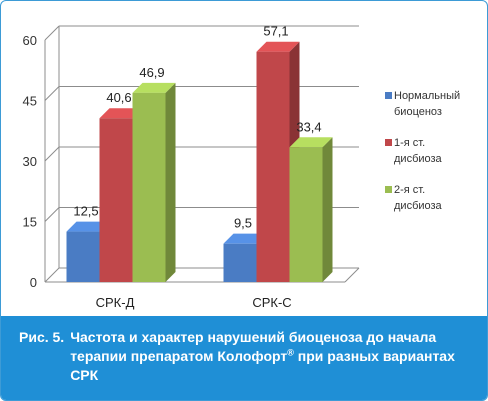 Image resolution: width=488 pixels, height=401 pixels. Describe the element at coordinates (352, 275) in the screenshot. I see `floor-right-edge` at that location.